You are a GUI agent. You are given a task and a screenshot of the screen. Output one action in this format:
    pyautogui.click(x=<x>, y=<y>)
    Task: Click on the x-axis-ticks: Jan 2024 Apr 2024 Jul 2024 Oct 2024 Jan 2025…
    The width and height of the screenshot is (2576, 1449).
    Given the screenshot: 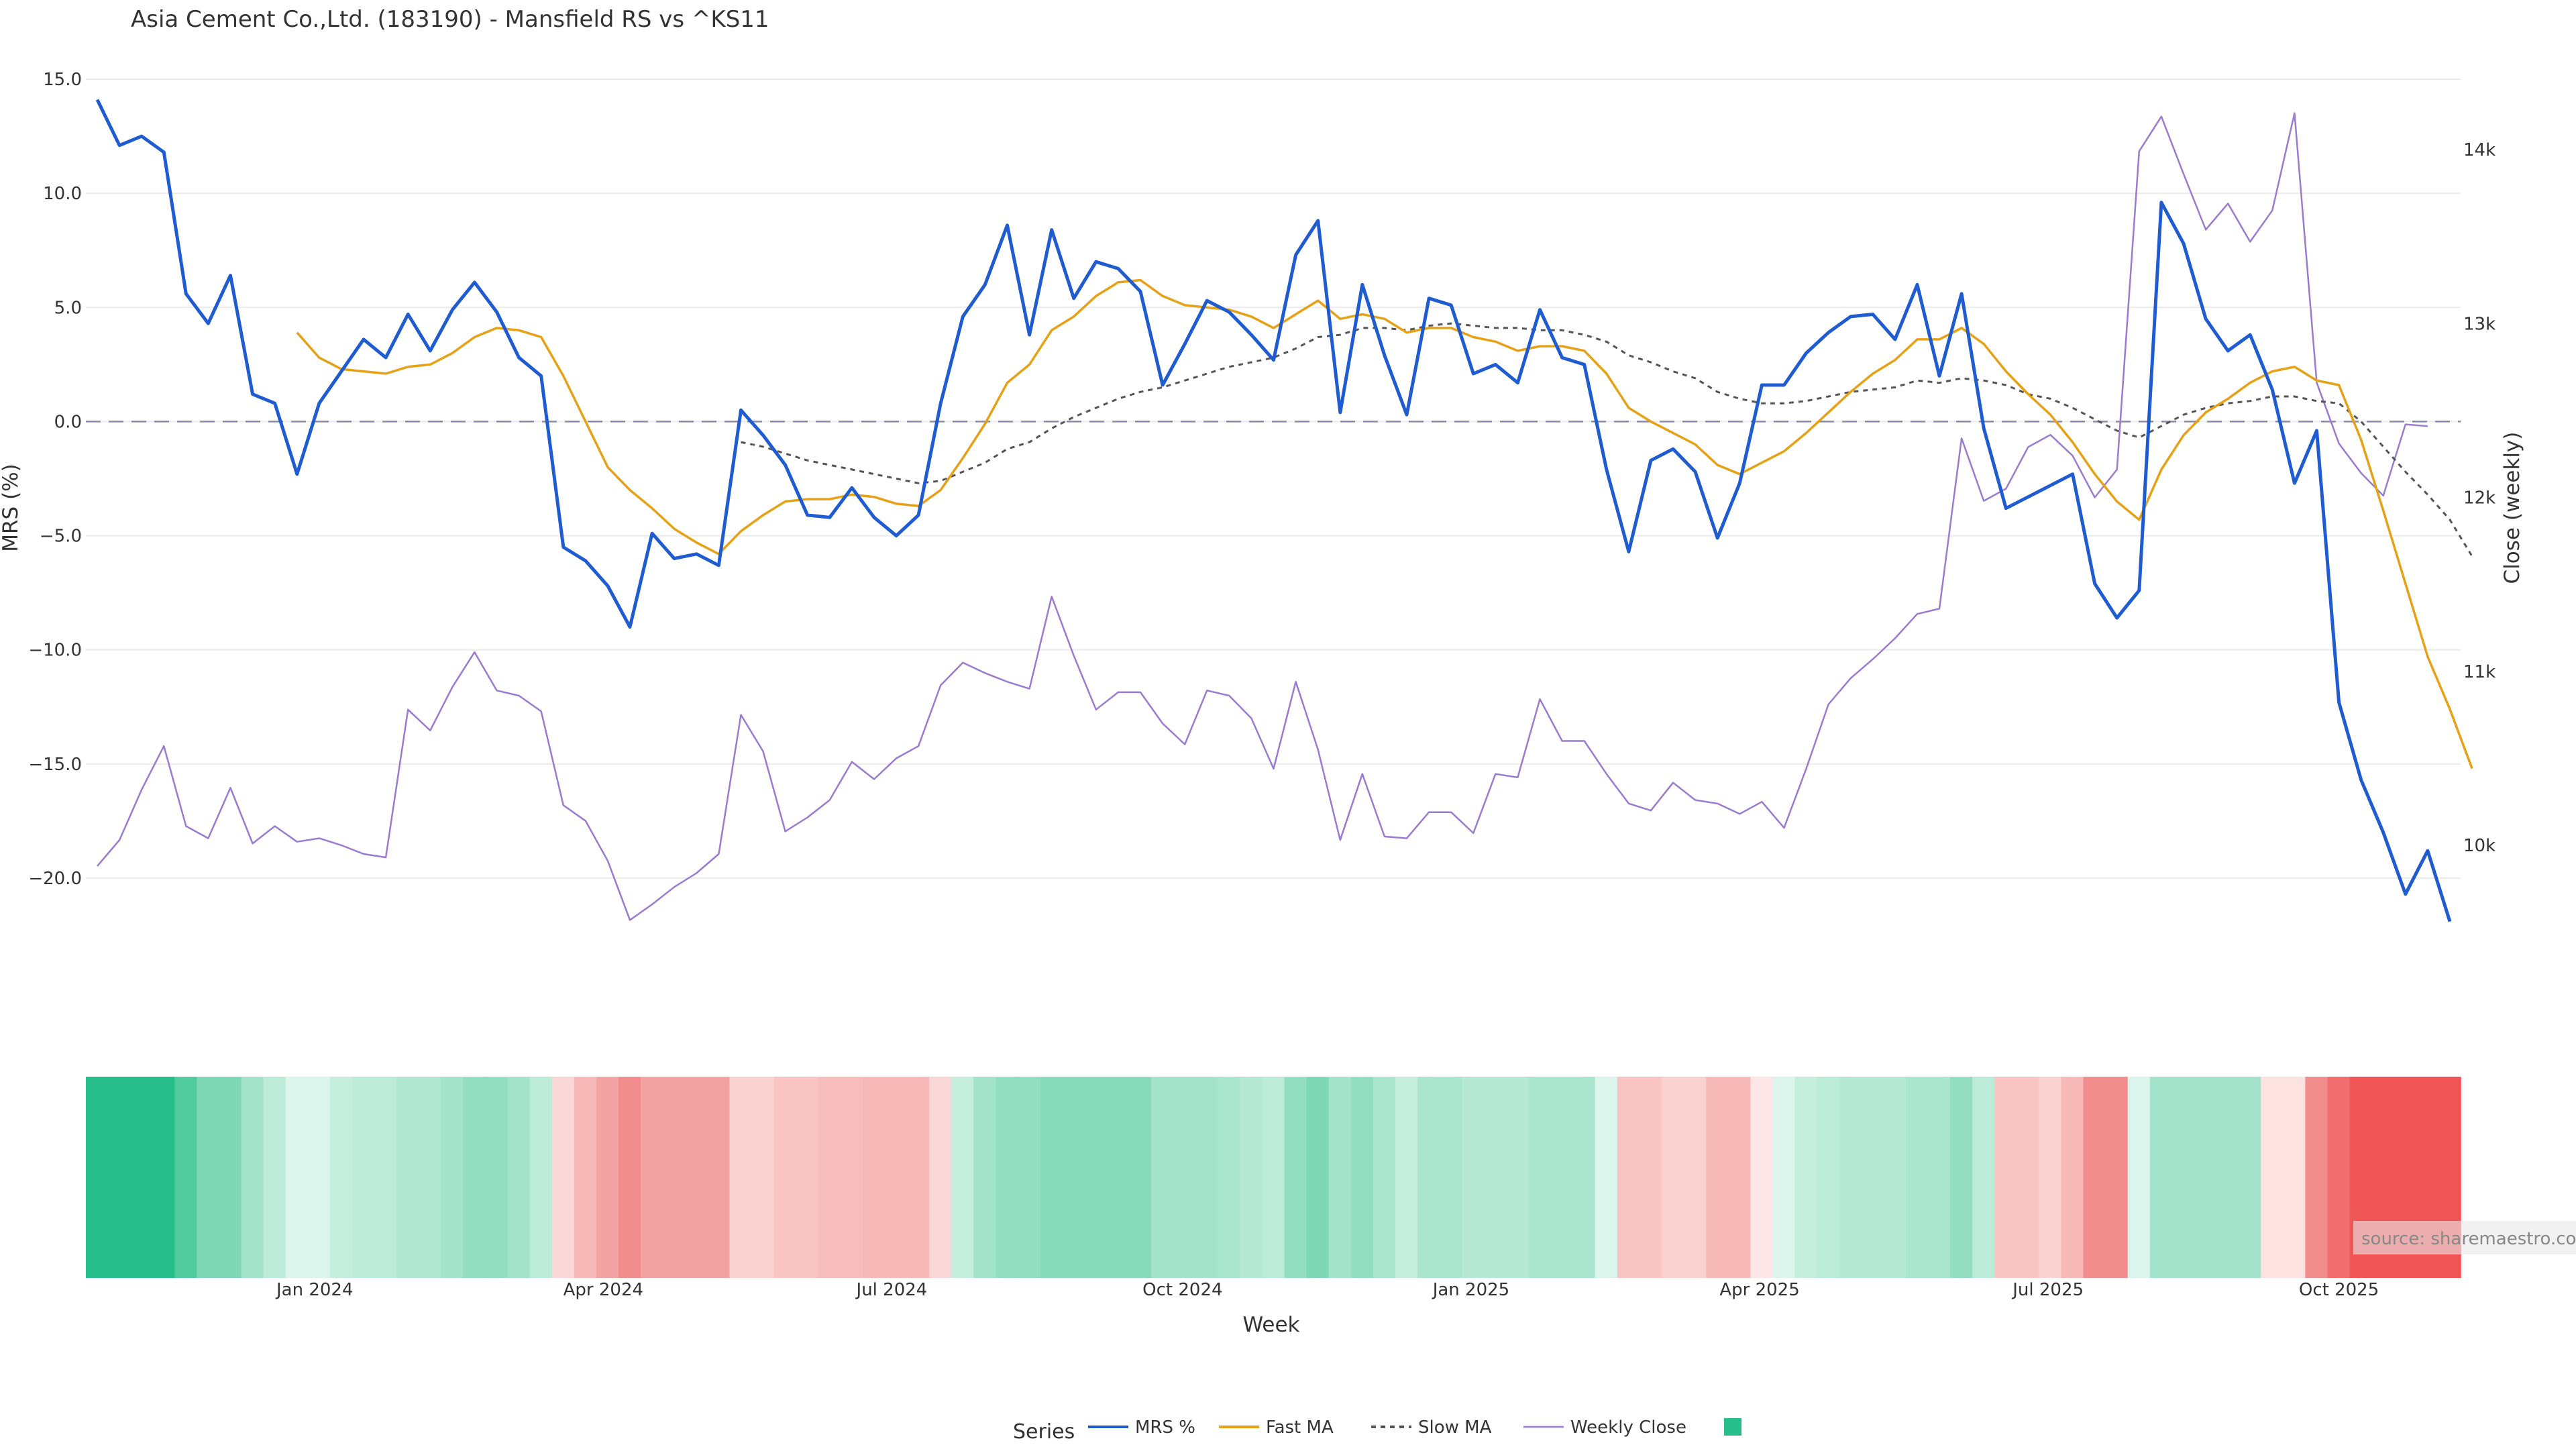 What is the action you would take?
    pyautogui.click(x=1327, y=1290)
    